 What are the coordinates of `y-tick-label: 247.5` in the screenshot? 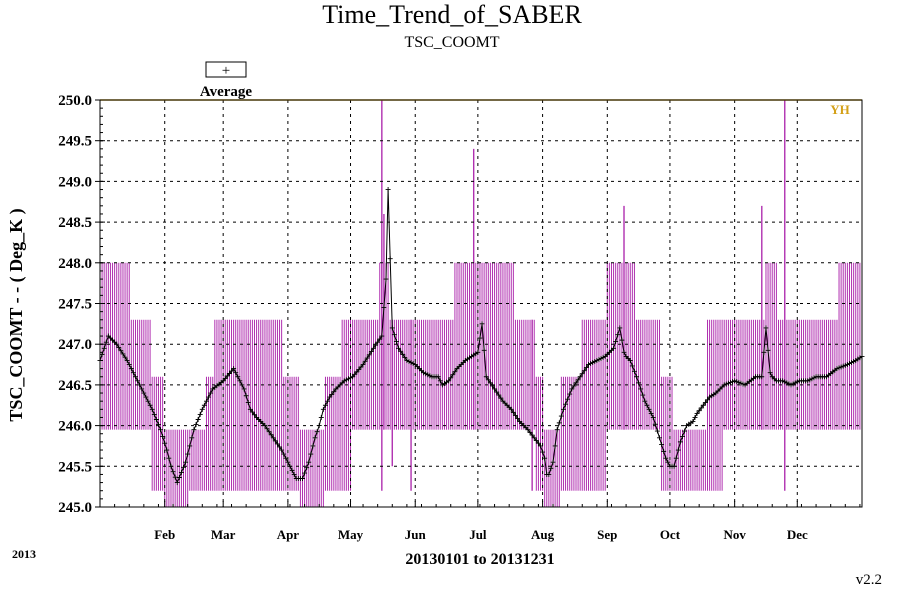 It's located at (75, 305).